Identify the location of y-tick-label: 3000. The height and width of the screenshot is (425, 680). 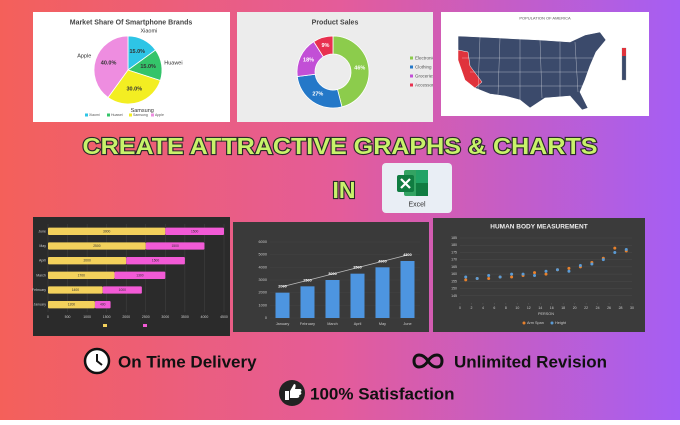
(263, 280).